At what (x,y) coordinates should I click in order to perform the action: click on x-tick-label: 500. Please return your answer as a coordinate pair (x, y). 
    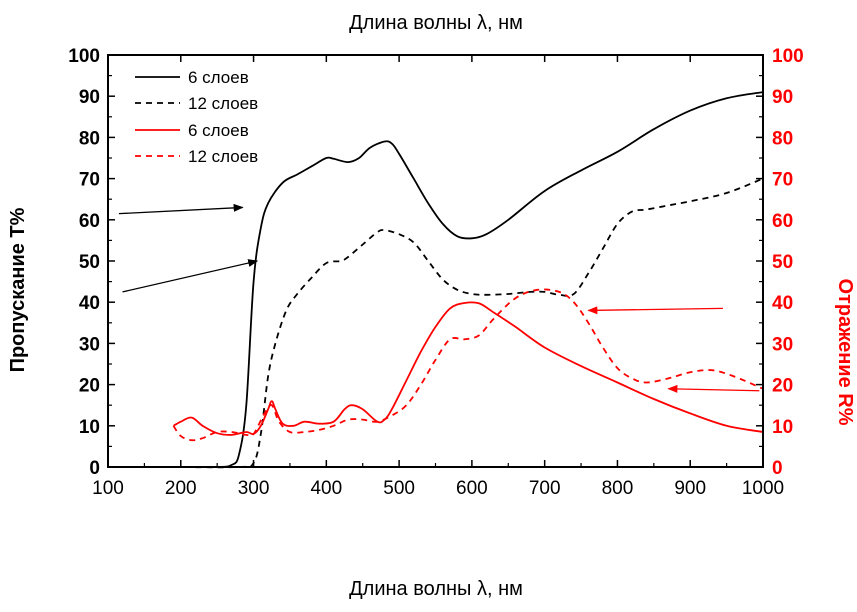
    Looking at the image, I should click on (399, 488).